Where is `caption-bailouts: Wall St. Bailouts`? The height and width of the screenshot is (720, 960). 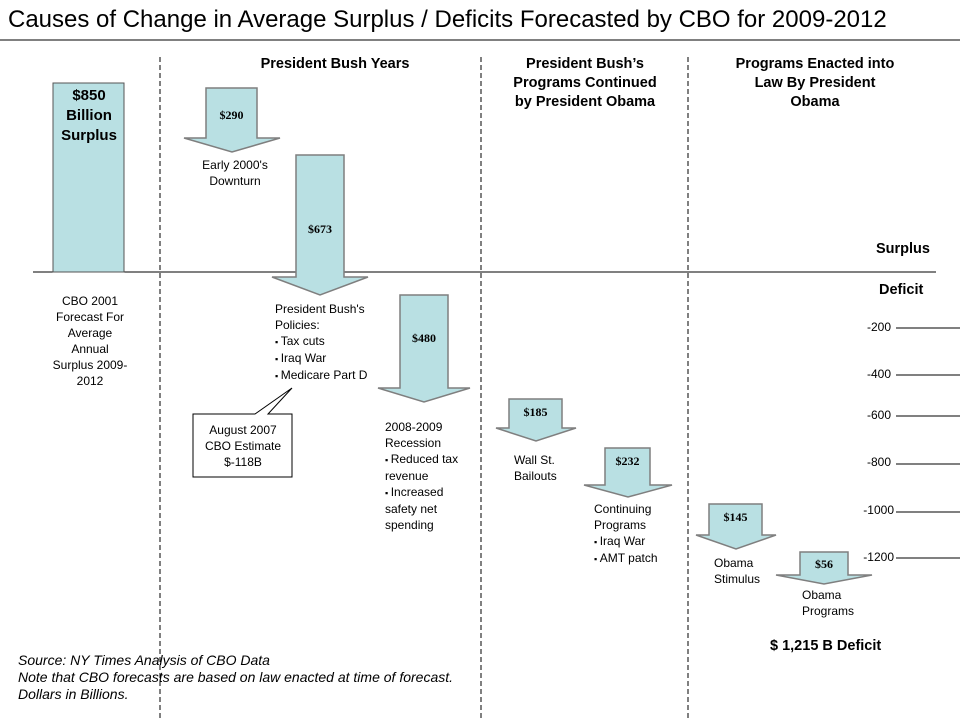
caption-bailouts: Wall St. Bailouts is located at coordinates (535, 468).